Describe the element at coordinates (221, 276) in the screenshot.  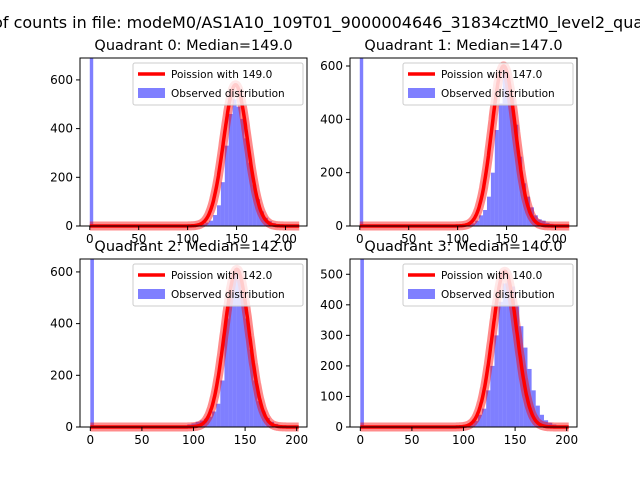
I see `legend-curve-label: Poission with 142.0` at that location.